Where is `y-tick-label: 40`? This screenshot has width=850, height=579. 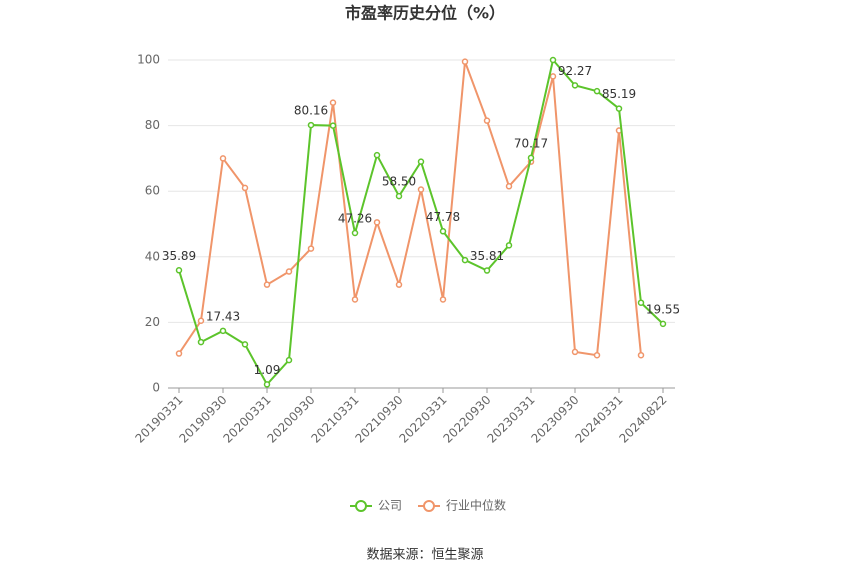
y-tick-label: 40 is located at coordinates (152, 256).